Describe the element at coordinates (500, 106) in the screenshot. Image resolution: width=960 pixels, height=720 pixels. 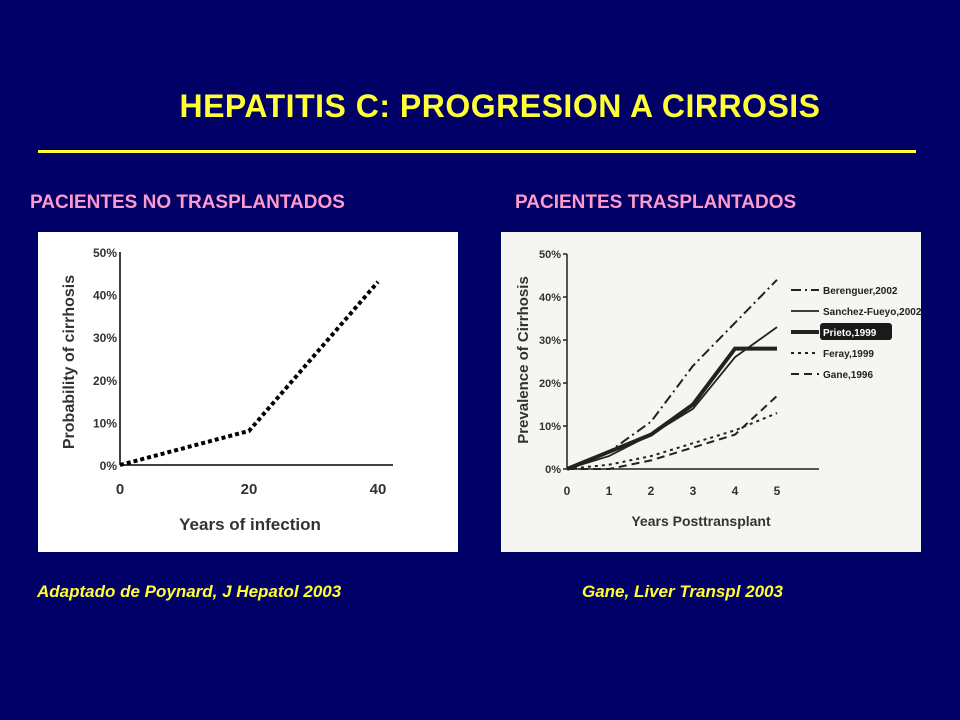
I see `page-title: HEPATITIS C: PROGRESION A CIRROSIS` at that location.